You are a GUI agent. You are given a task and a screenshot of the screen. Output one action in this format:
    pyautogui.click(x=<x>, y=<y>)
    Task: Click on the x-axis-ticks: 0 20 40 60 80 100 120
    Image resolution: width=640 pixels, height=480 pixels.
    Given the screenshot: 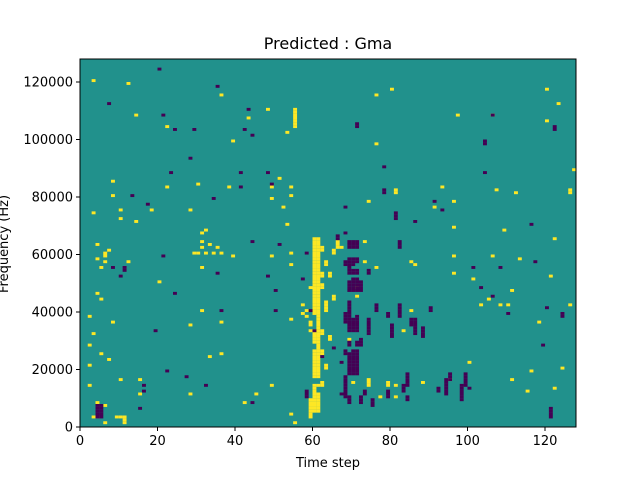 What is the action you would take?
    pyautogui.click(x=316, y=438)
    